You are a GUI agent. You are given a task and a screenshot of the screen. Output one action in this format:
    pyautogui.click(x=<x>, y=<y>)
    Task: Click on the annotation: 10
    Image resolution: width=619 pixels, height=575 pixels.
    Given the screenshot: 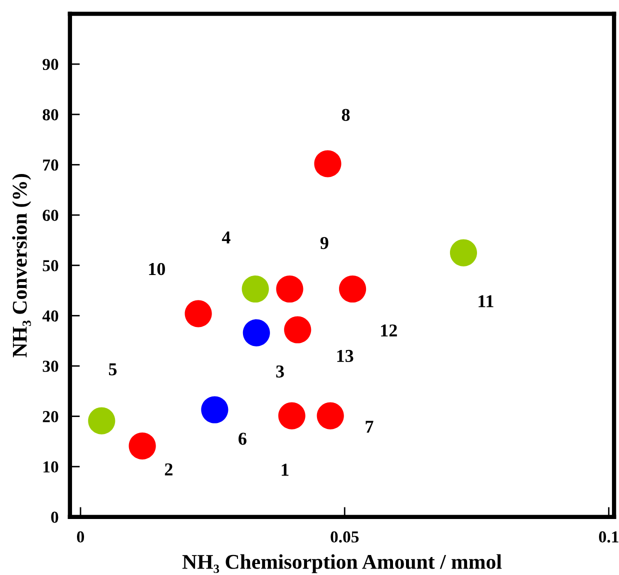 What is the action you would take?
    pyautogui.click(x=157, y=269)
    